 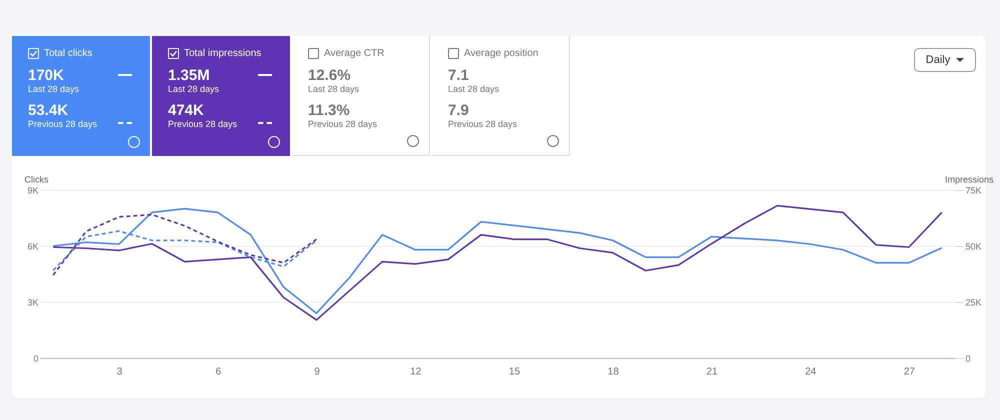 What do you see at coordinates (186, 110) in the screenshot?
I see `text: 474K` at bounding box center [186, 110].